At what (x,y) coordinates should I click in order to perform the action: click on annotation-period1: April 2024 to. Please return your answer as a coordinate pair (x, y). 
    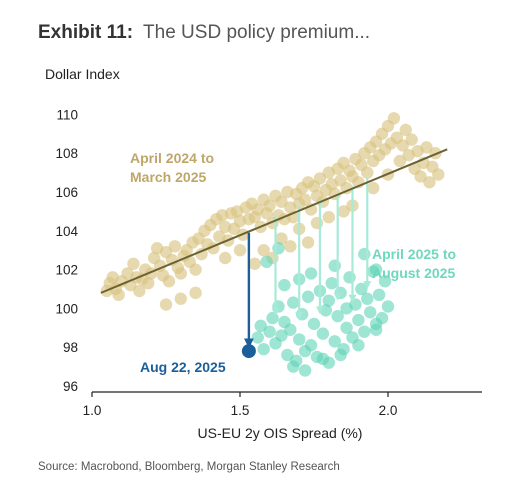
    Looking at the image, I should click on (172, 158).